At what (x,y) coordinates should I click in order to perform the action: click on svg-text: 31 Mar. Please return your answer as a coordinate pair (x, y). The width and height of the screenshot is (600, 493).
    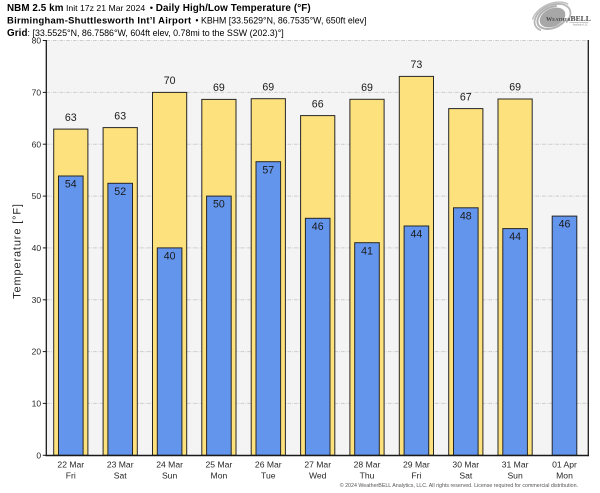
    Looking at the image, I should click on (515, 464).